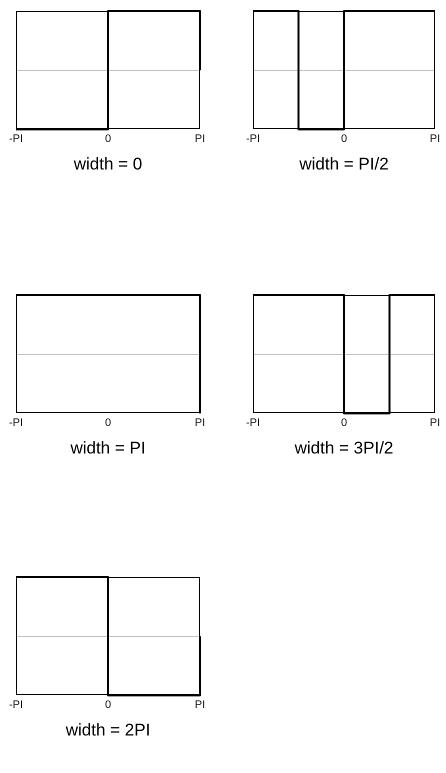  I want to click on x-axis-title: width = PI, so click(107, 448).